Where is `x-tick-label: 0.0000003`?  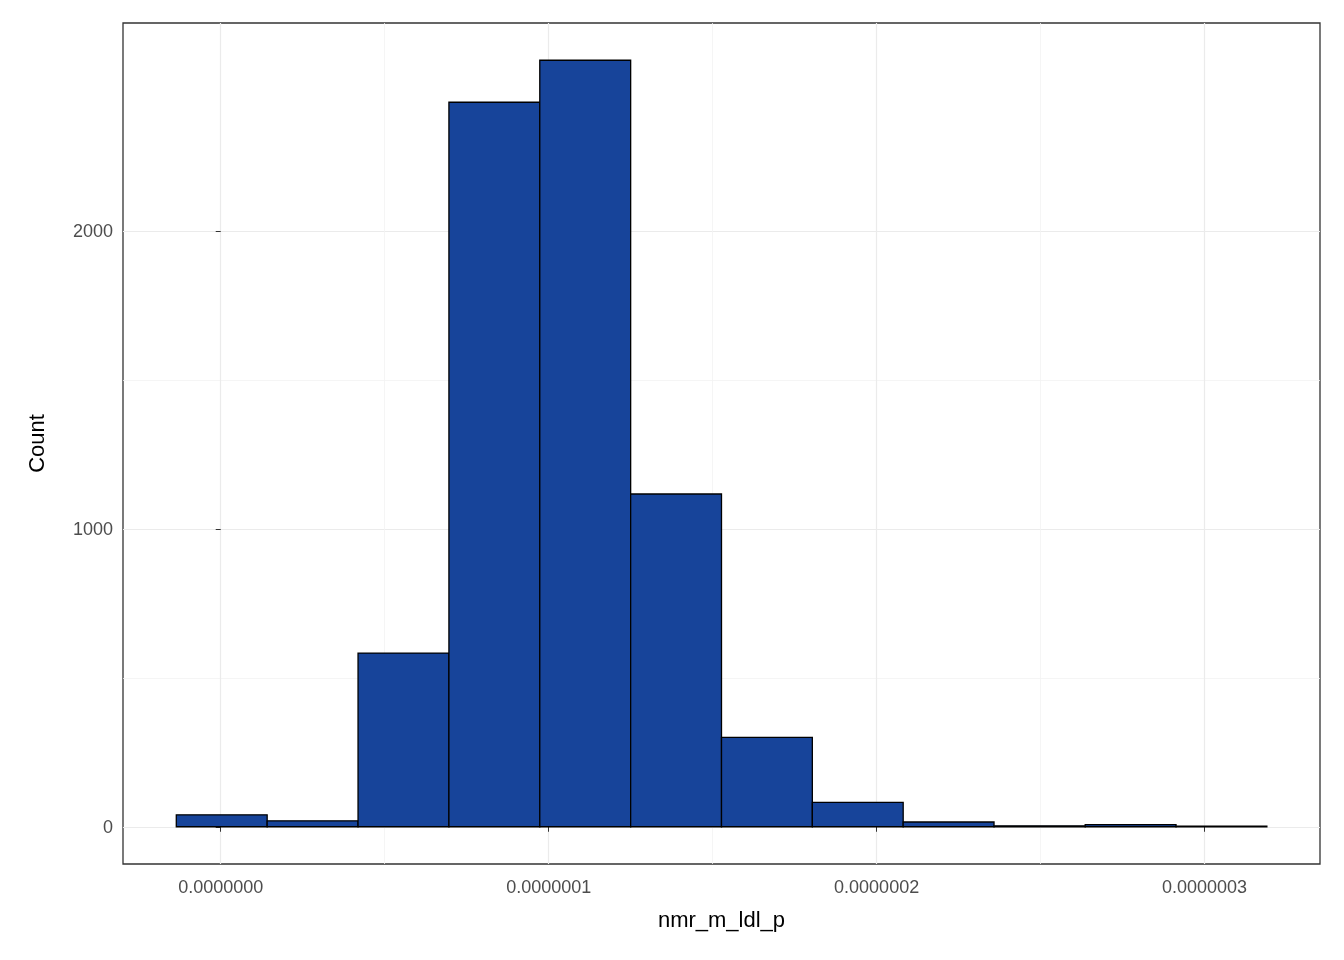
x-tick-label: 0.0000003 is located at coordinates (1205, 887).